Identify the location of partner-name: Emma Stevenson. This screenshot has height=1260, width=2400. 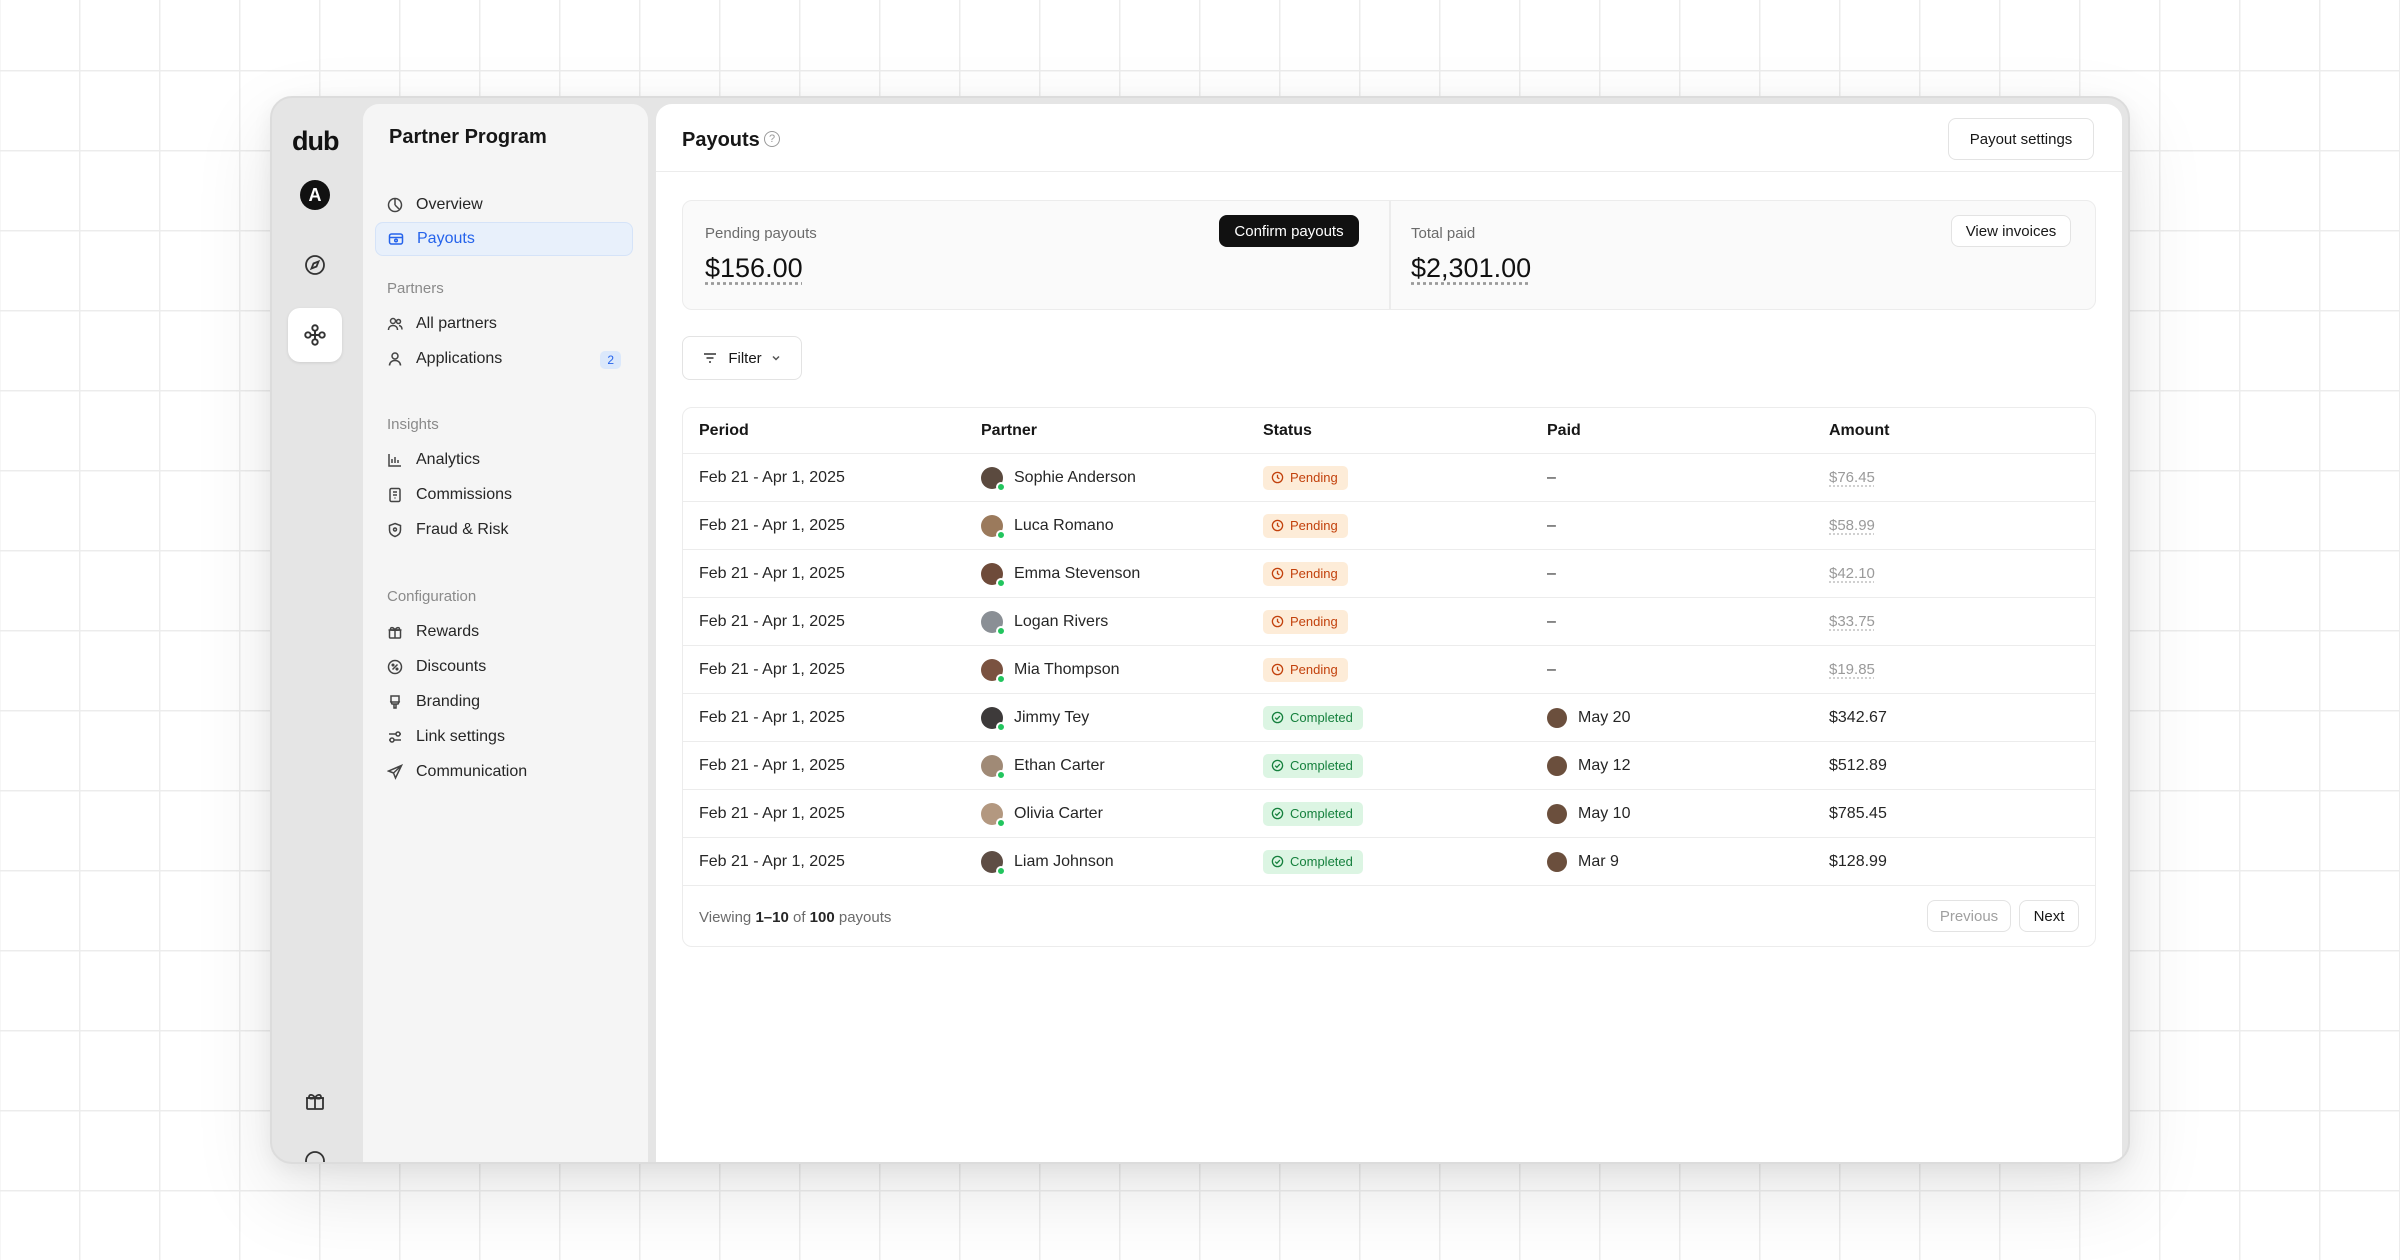
(1077, 573).